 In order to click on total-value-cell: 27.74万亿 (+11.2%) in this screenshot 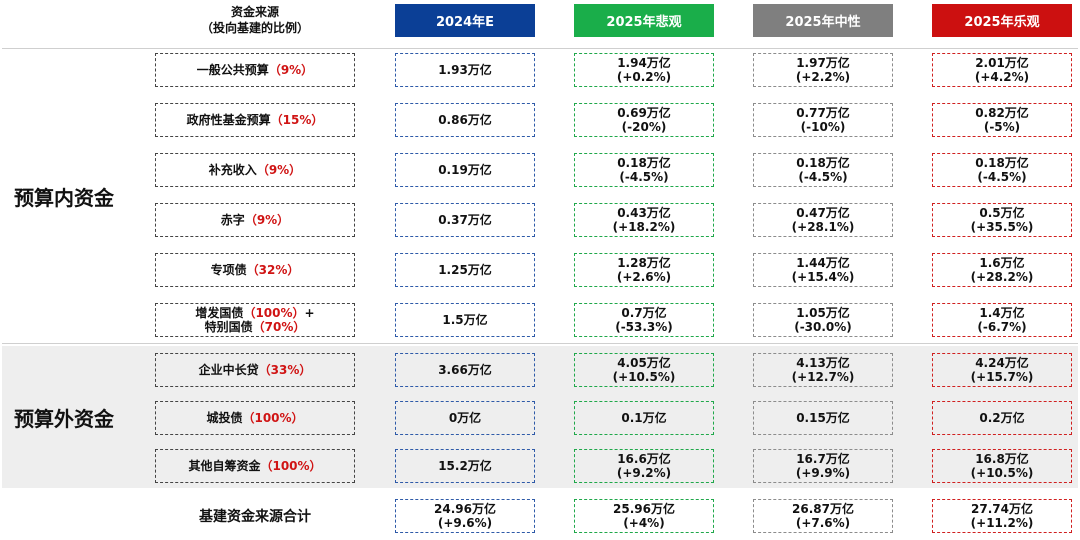, I will do `click(1002, 516)`.